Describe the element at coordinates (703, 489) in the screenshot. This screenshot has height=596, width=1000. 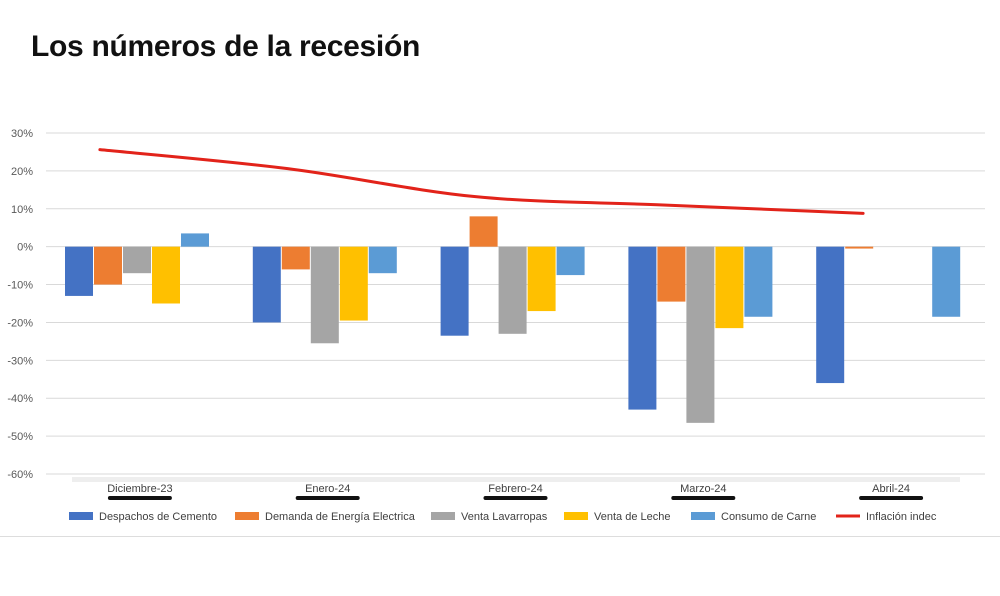
I see `category-label: Marzo-24` at that location.